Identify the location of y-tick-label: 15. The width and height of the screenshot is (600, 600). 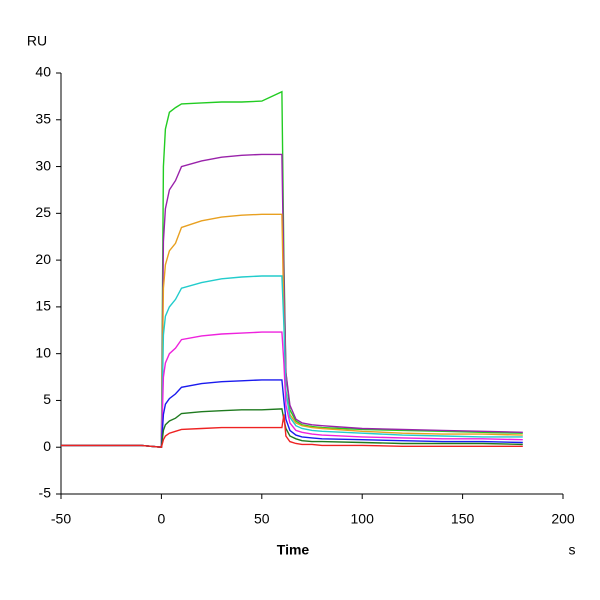
(43, 306).